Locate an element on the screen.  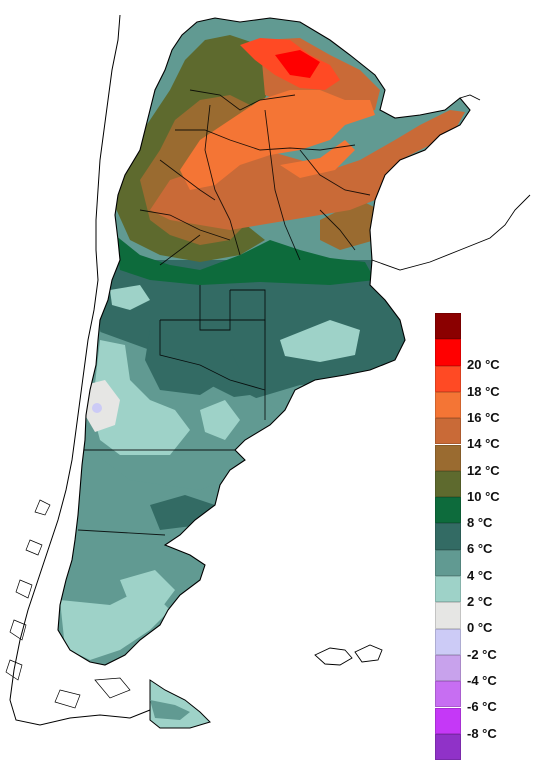
legend-item: 2 °C is located at coordinates (485, 592).